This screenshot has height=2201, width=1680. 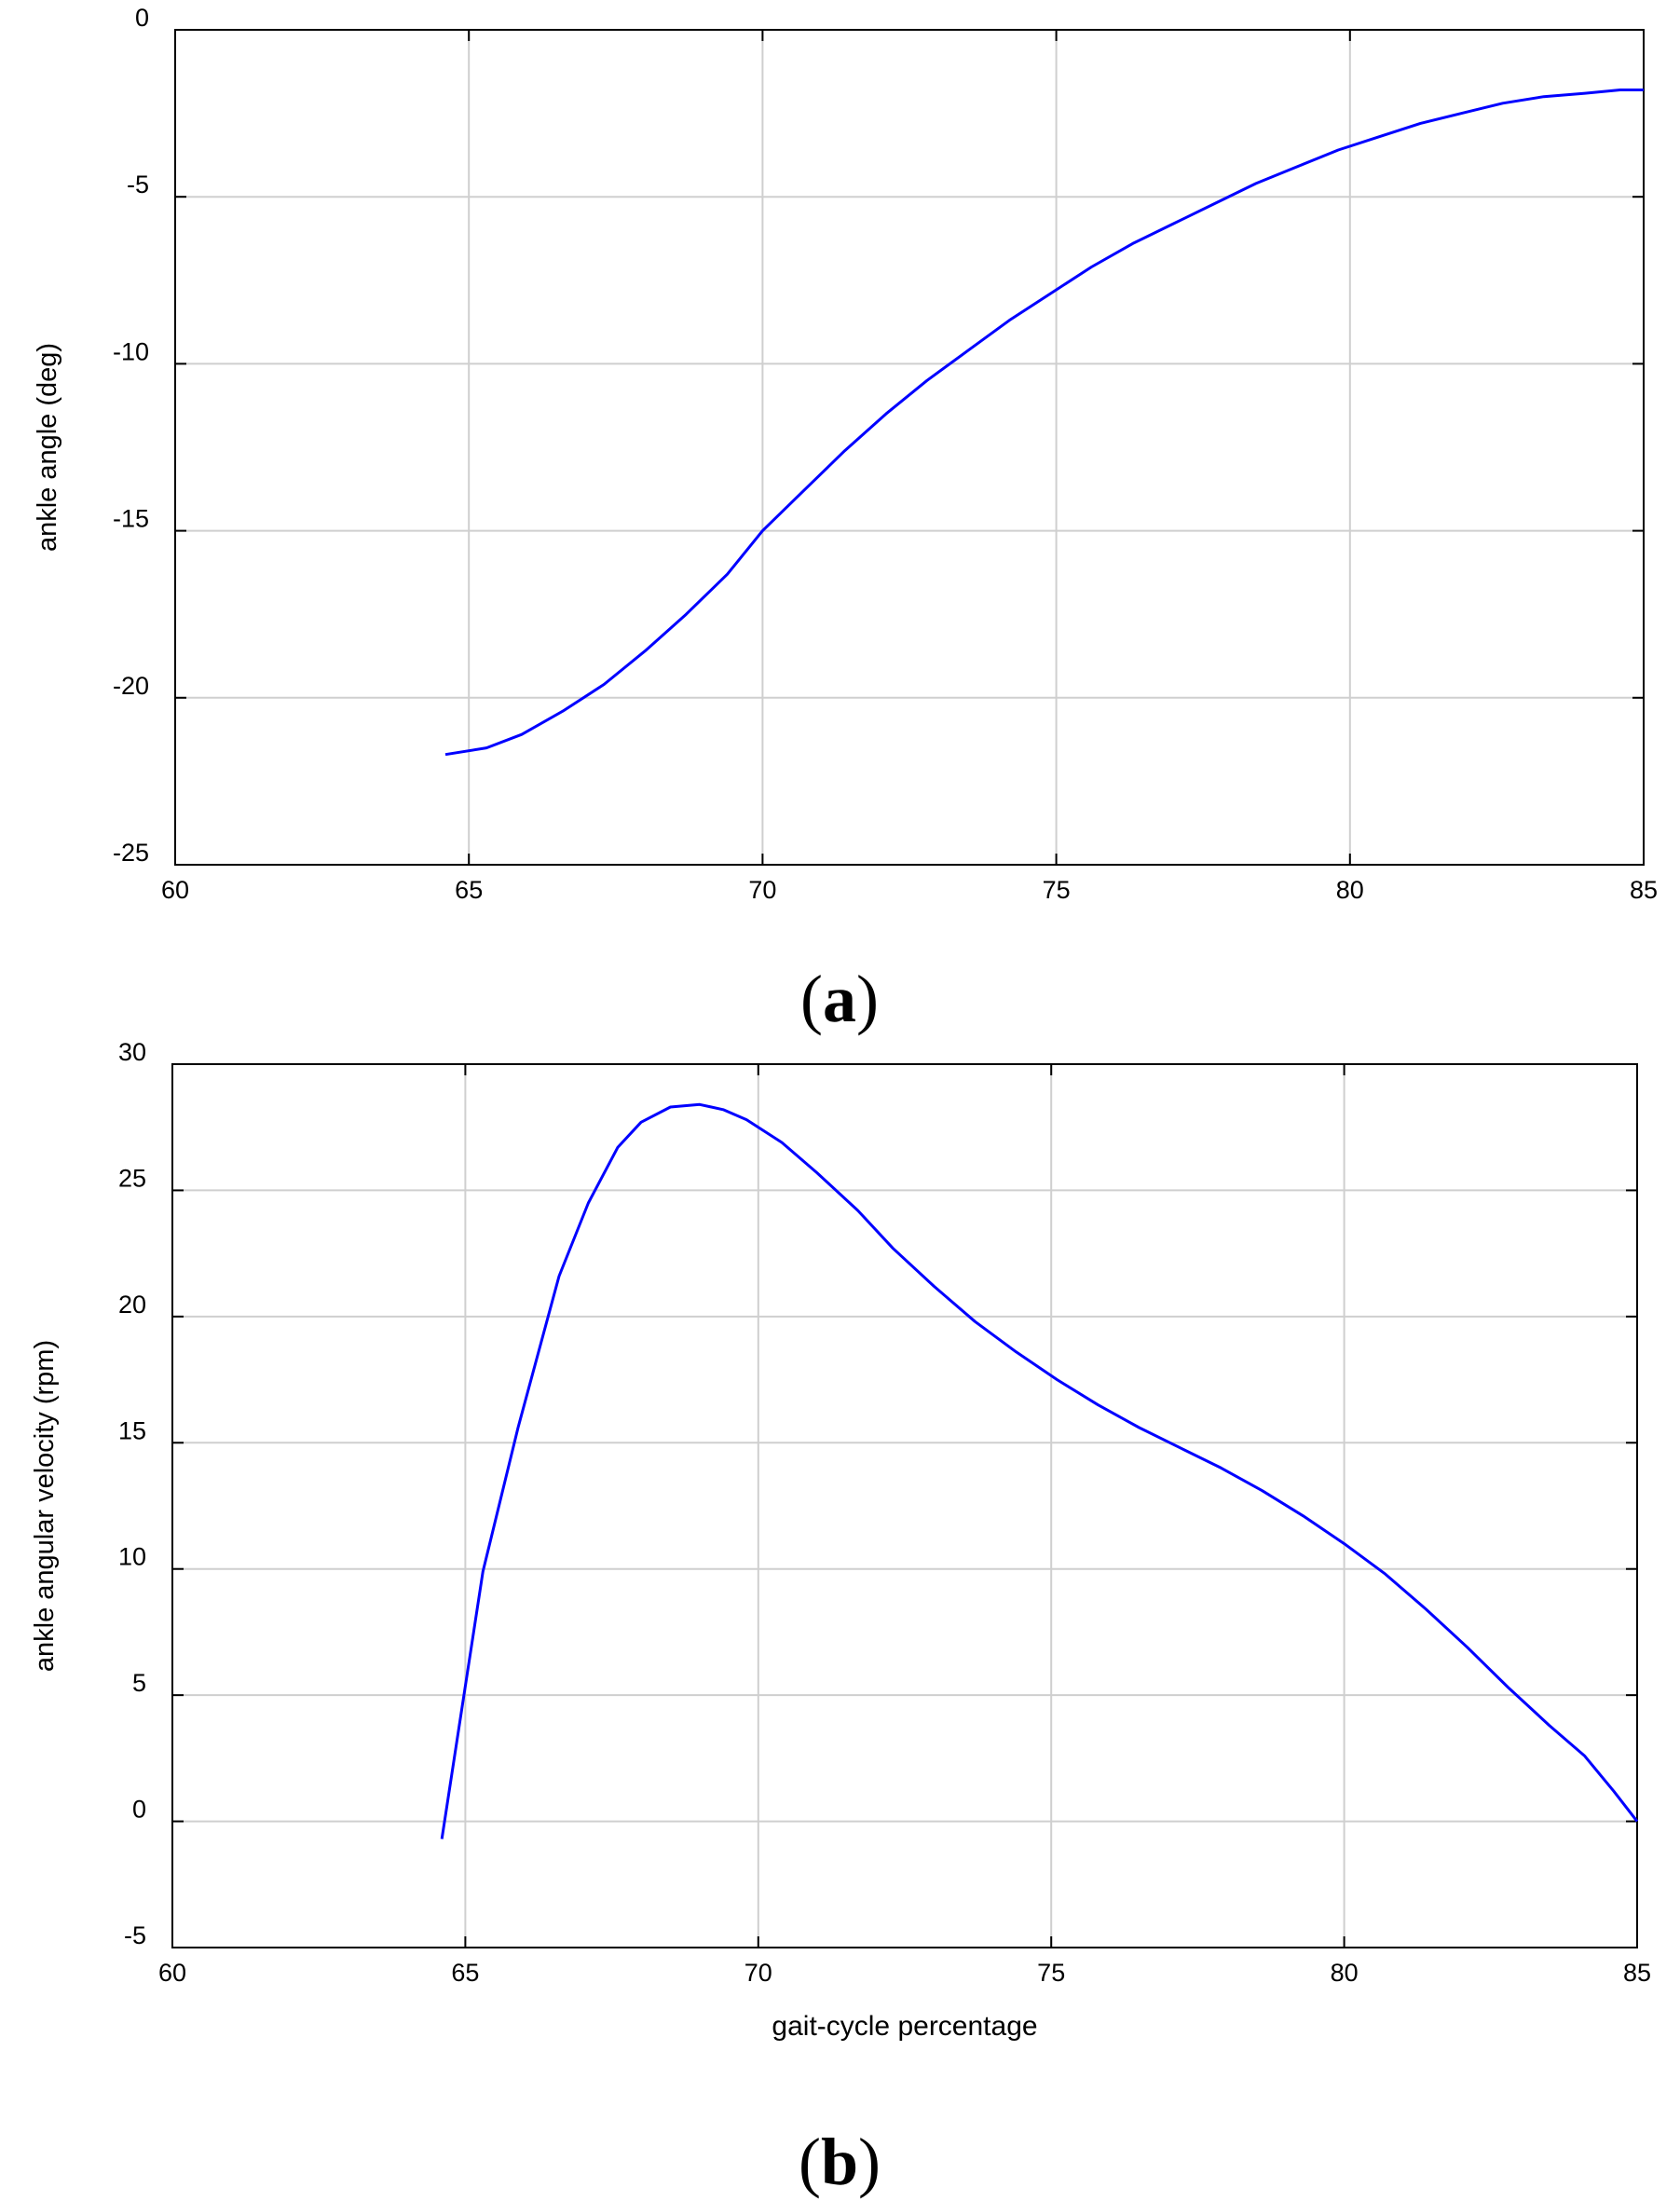 What do you see at coordinates (47, 447) in the screenshot?
I see `panel-a-y-axis-label: ankle angle (deg)` at bounding box center [47, 447].